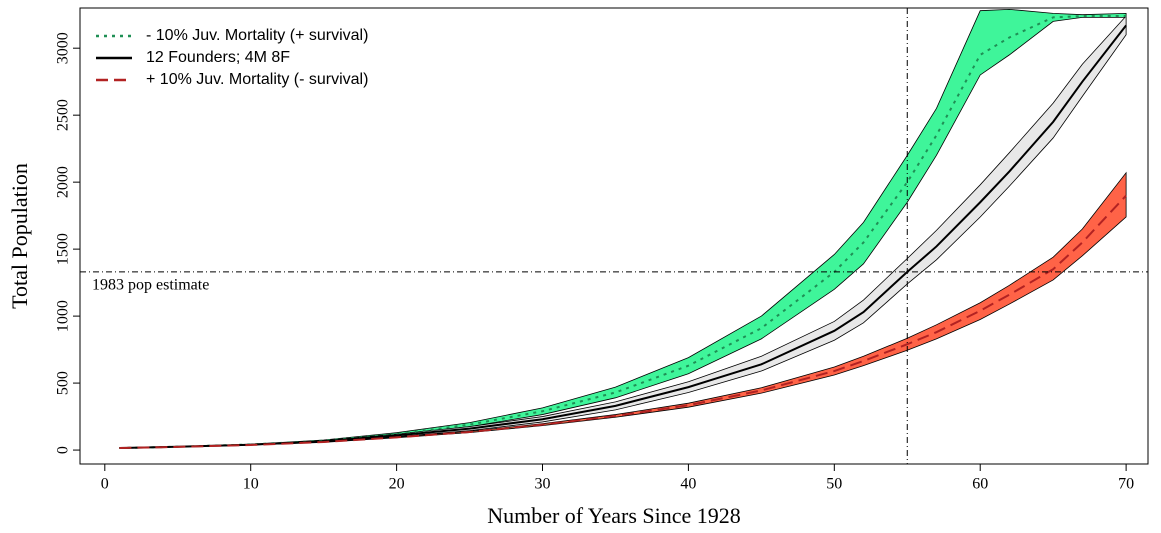 The height and width of the screenshot is (533, 1161). I want to click on x-tick-label: 10, so click(251, 484).